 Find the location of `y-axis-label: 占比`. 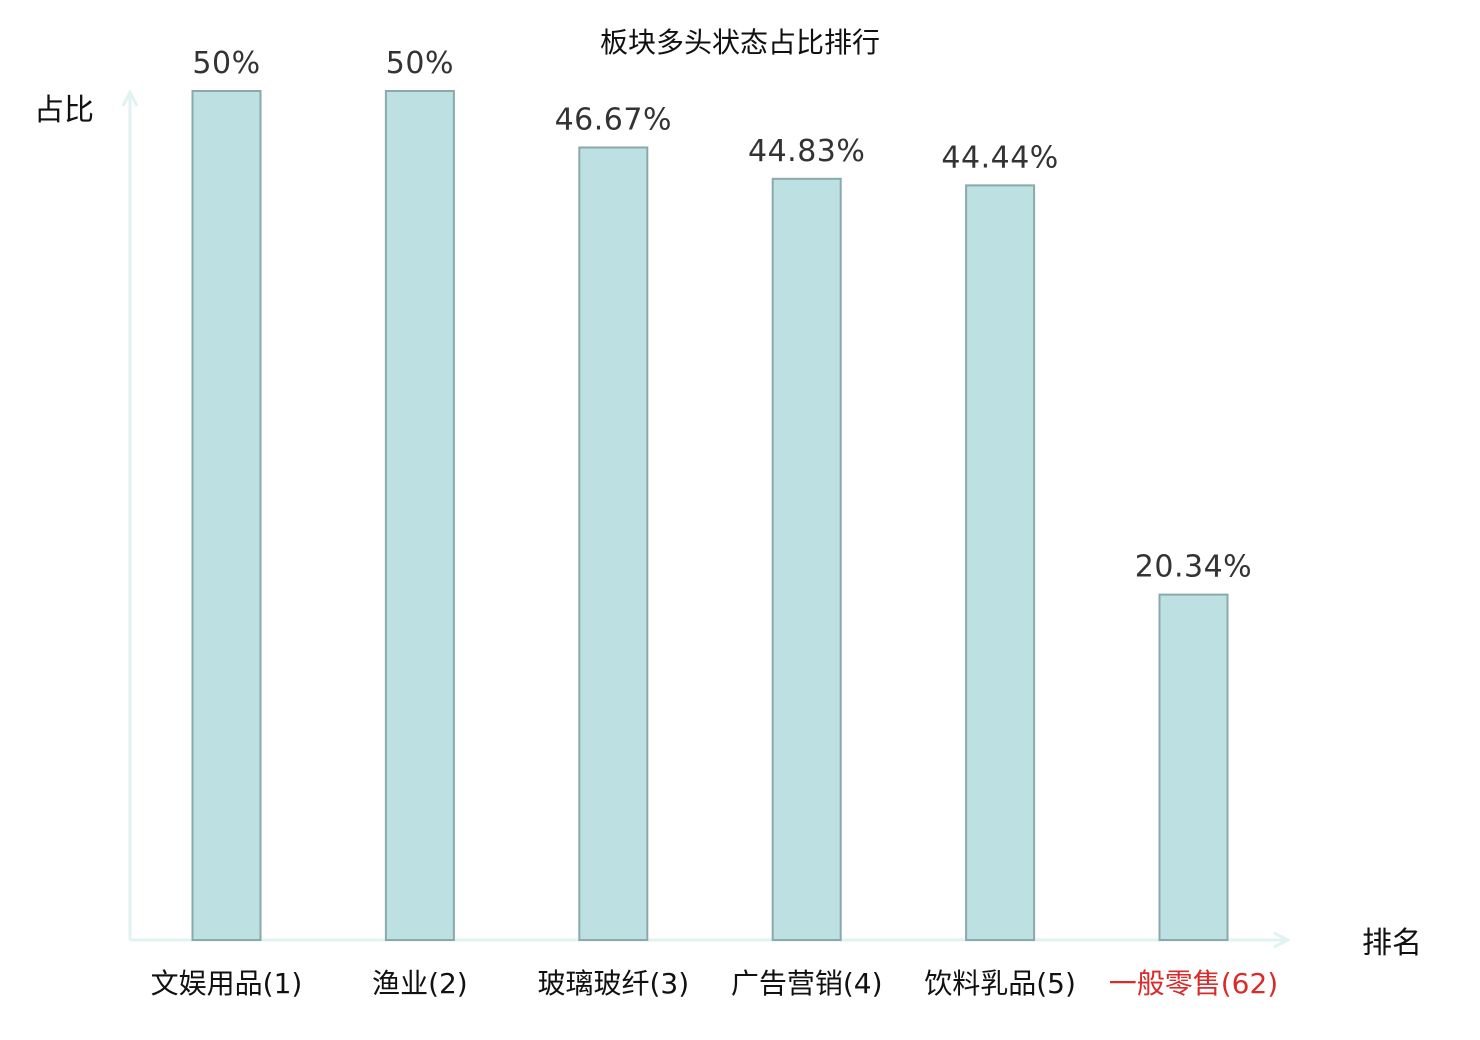

y-axis-label: 占比 is located at coordinates (64, 110).